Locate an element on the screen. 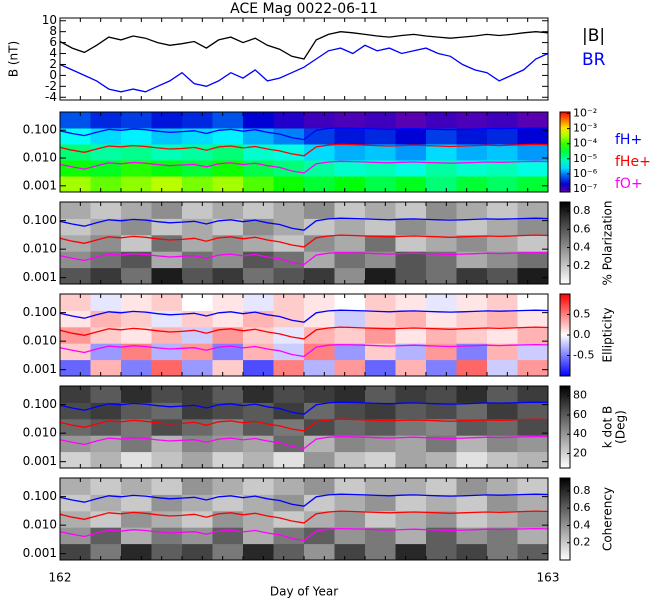  cbar-tick-label: 0.4 is located at coordinates (582, 524).